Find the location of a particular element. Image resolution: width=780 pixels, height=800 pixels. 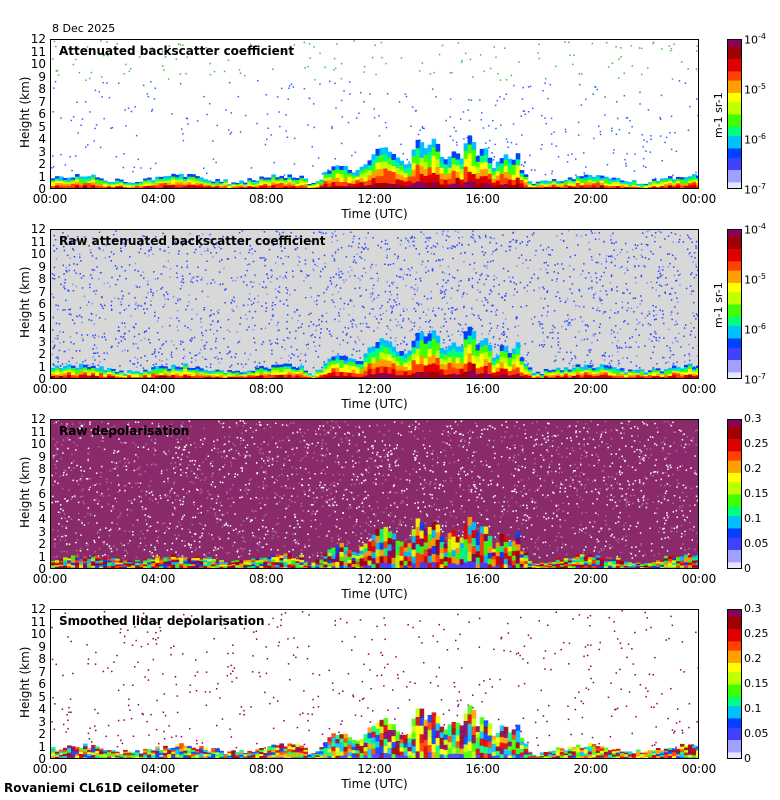

panel-title: Raw depolarisation is located at coordinates (124, 431).